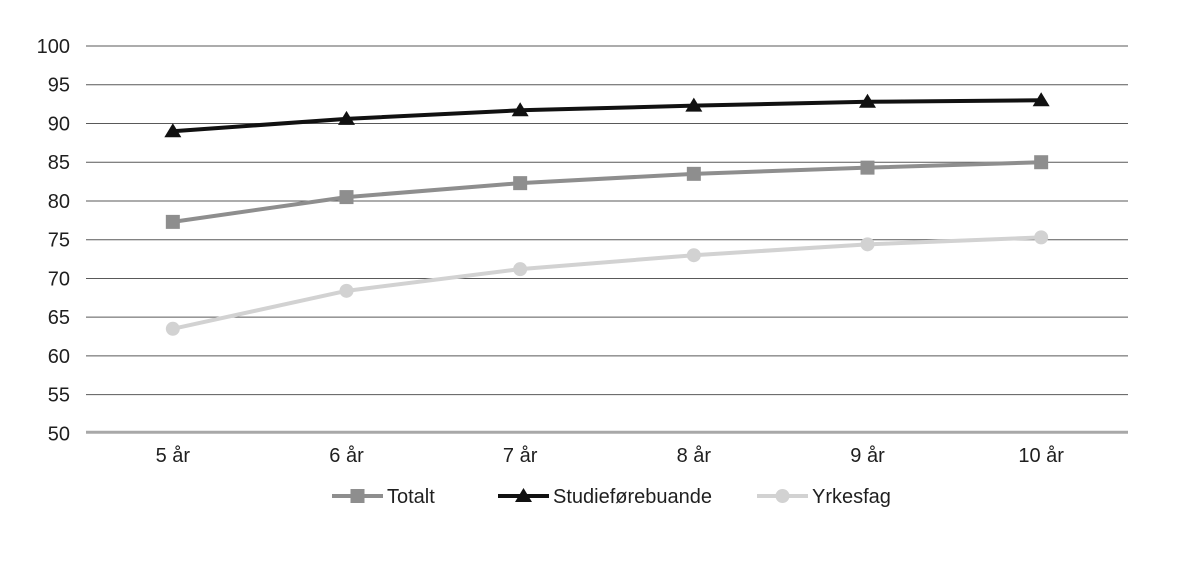  Describe the element at coordinates (607, 116) in the screenshot. I see `series-line-studieførebuande` at that location.